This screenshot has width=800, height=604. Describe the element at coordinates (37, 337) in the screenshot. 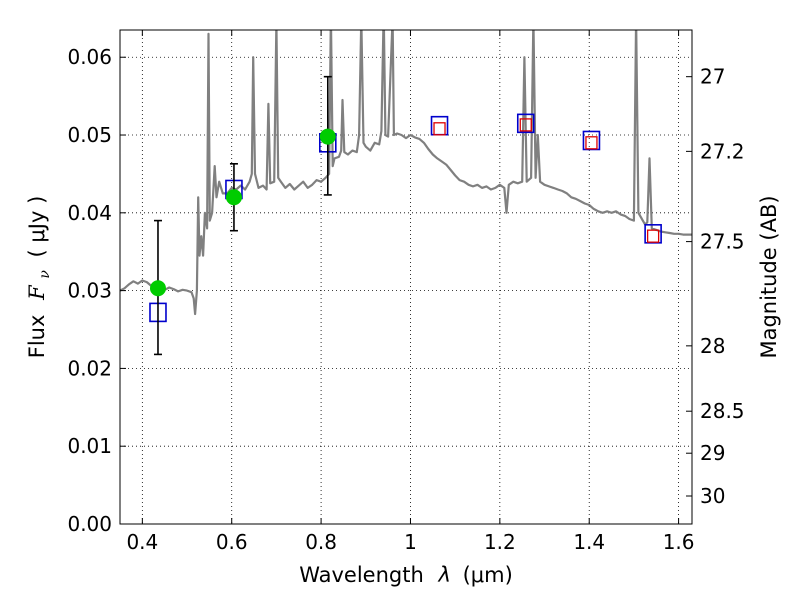

I see `y-axis-title-prefix: Flux` at that location.